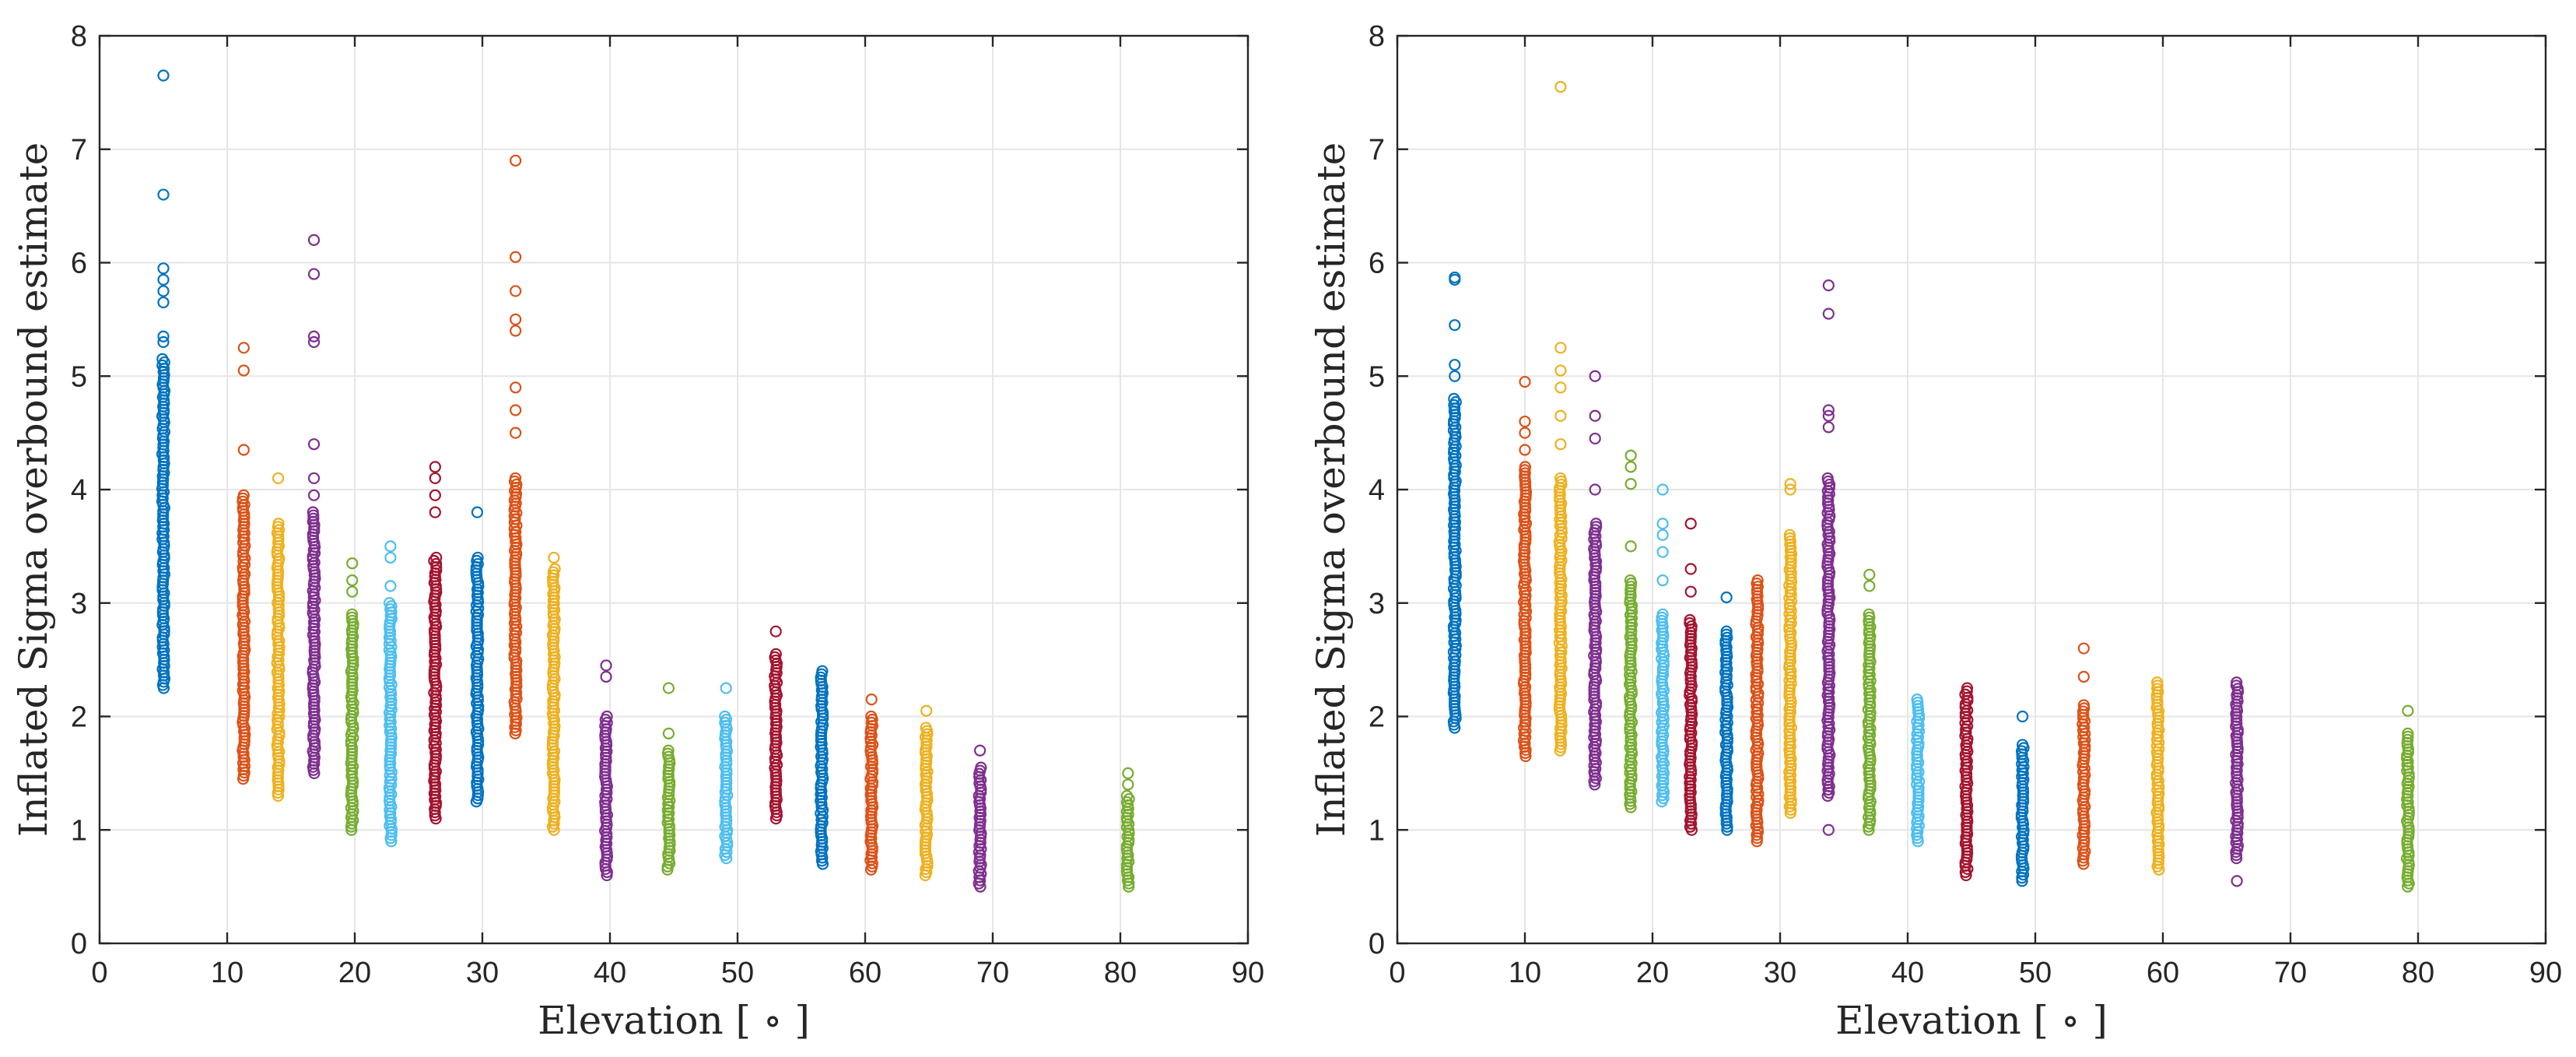 This screenshot has width=2576, height=1057. What do you see at coordinates (227, 973) in the screenshot?
I see `x-tick-label: 10` at bounding box center [227, 973].